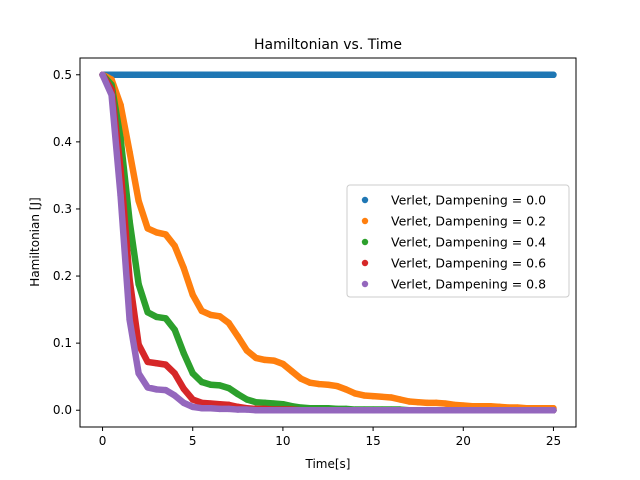 This screenshot has height=480, width=640. What do you see at coordinates (468, 200) in the screenshot?
I see `legend-label: Verlet, Dampening = 0.0` at bounding box center [468, 200].